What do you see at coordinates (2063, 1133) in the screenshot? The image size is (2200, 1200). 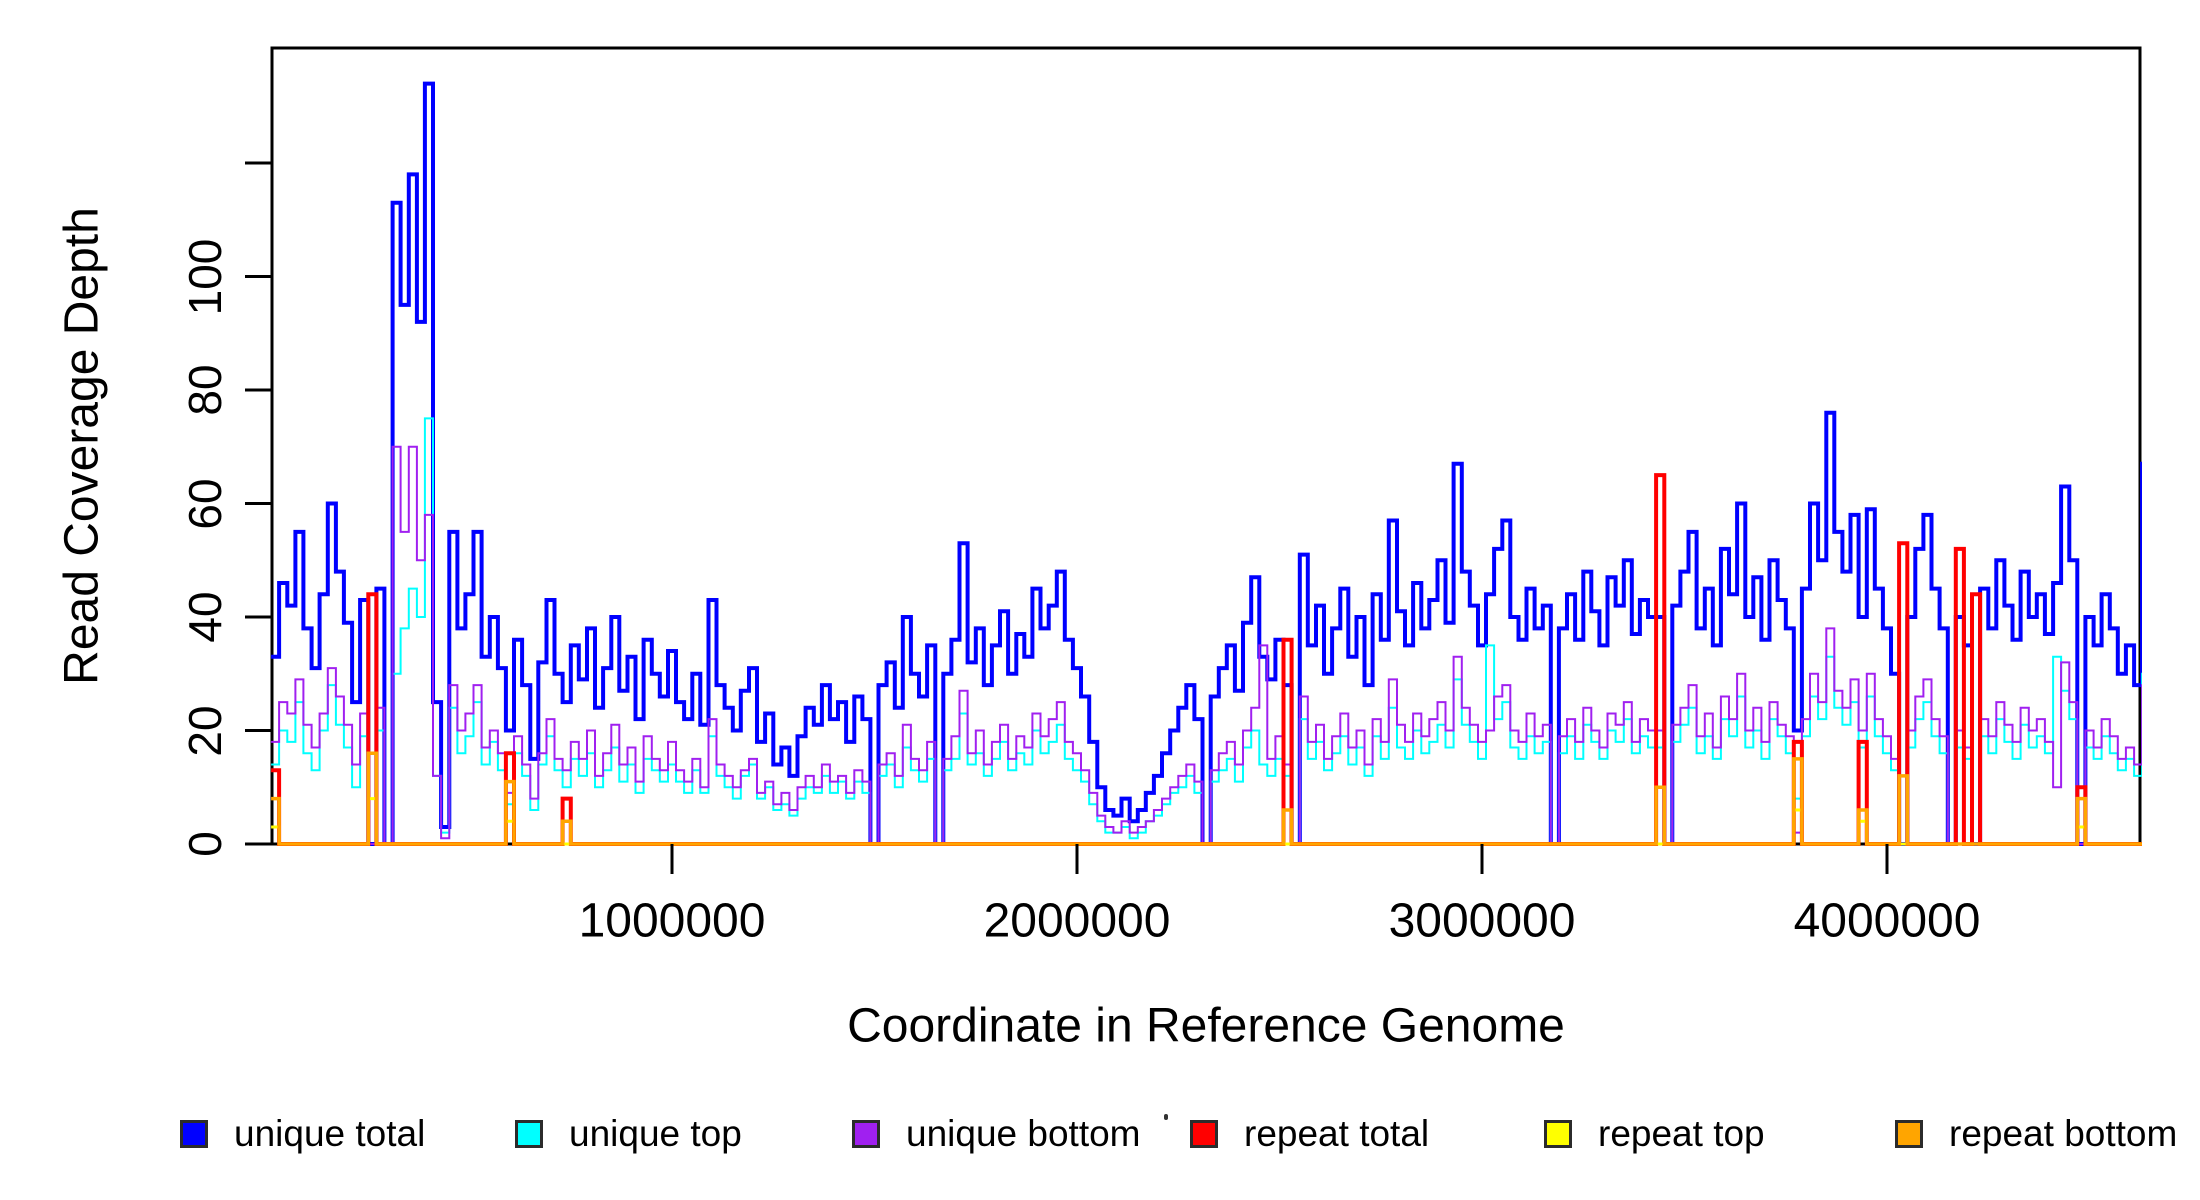 I see `legend-label: repeat bottom` at bounding box center [2063, 1133].